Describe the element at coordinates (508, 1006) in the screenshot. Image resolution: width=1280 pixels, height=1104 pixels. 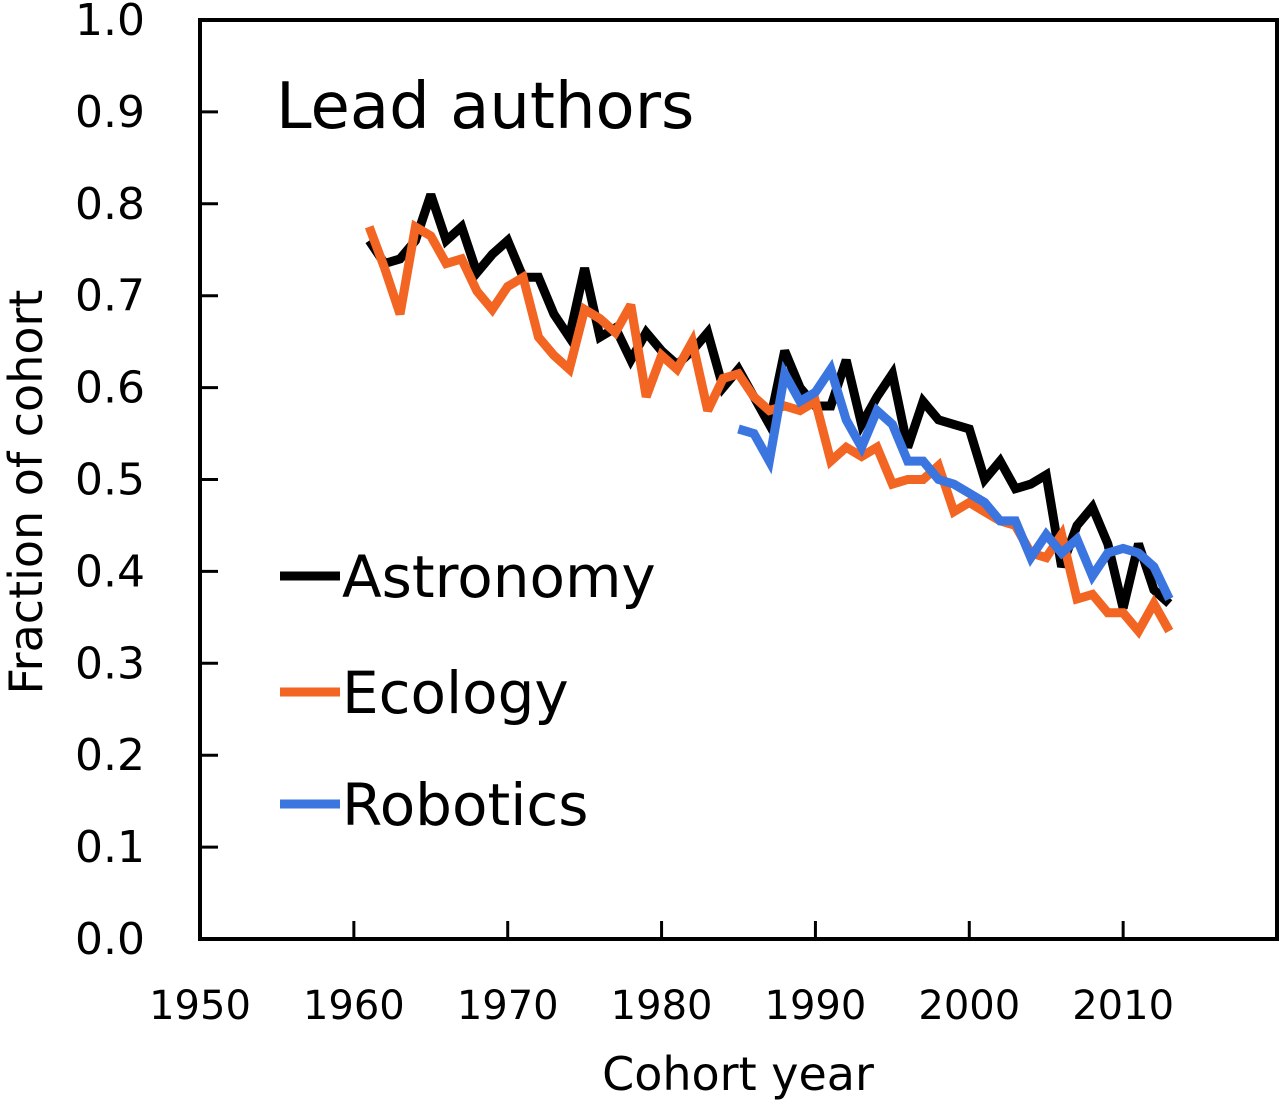
I see `x-tick-label: 1970` at that location.